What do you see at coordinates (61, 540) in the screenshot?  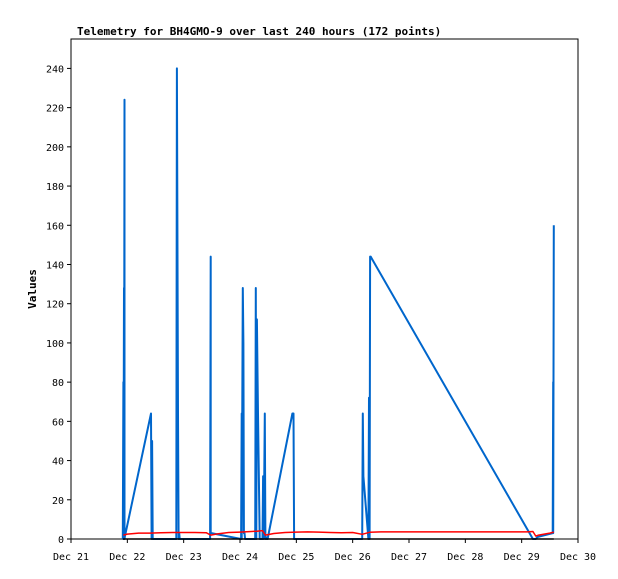 I see `y-tick-label: 0` at bounding box center [61, 540].